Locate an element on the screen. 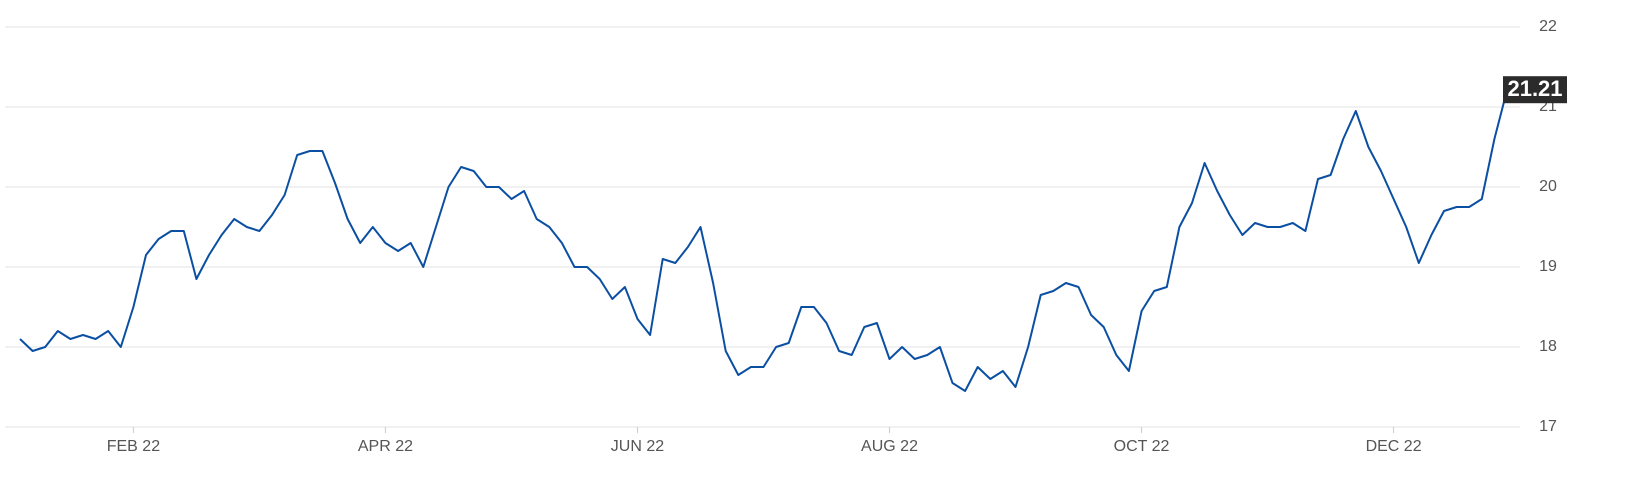  y-tick-label: 17 is located at coordinates (1548, 426).